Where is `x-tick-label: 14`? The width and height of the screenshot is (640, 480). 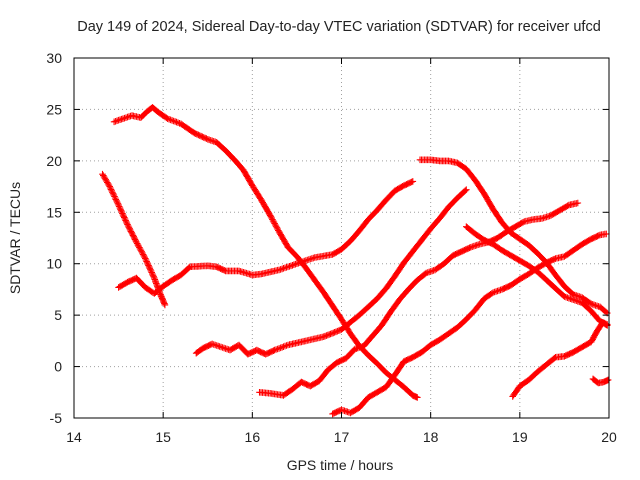
x-tick-label: 14 is located at coordinates (74, 437).